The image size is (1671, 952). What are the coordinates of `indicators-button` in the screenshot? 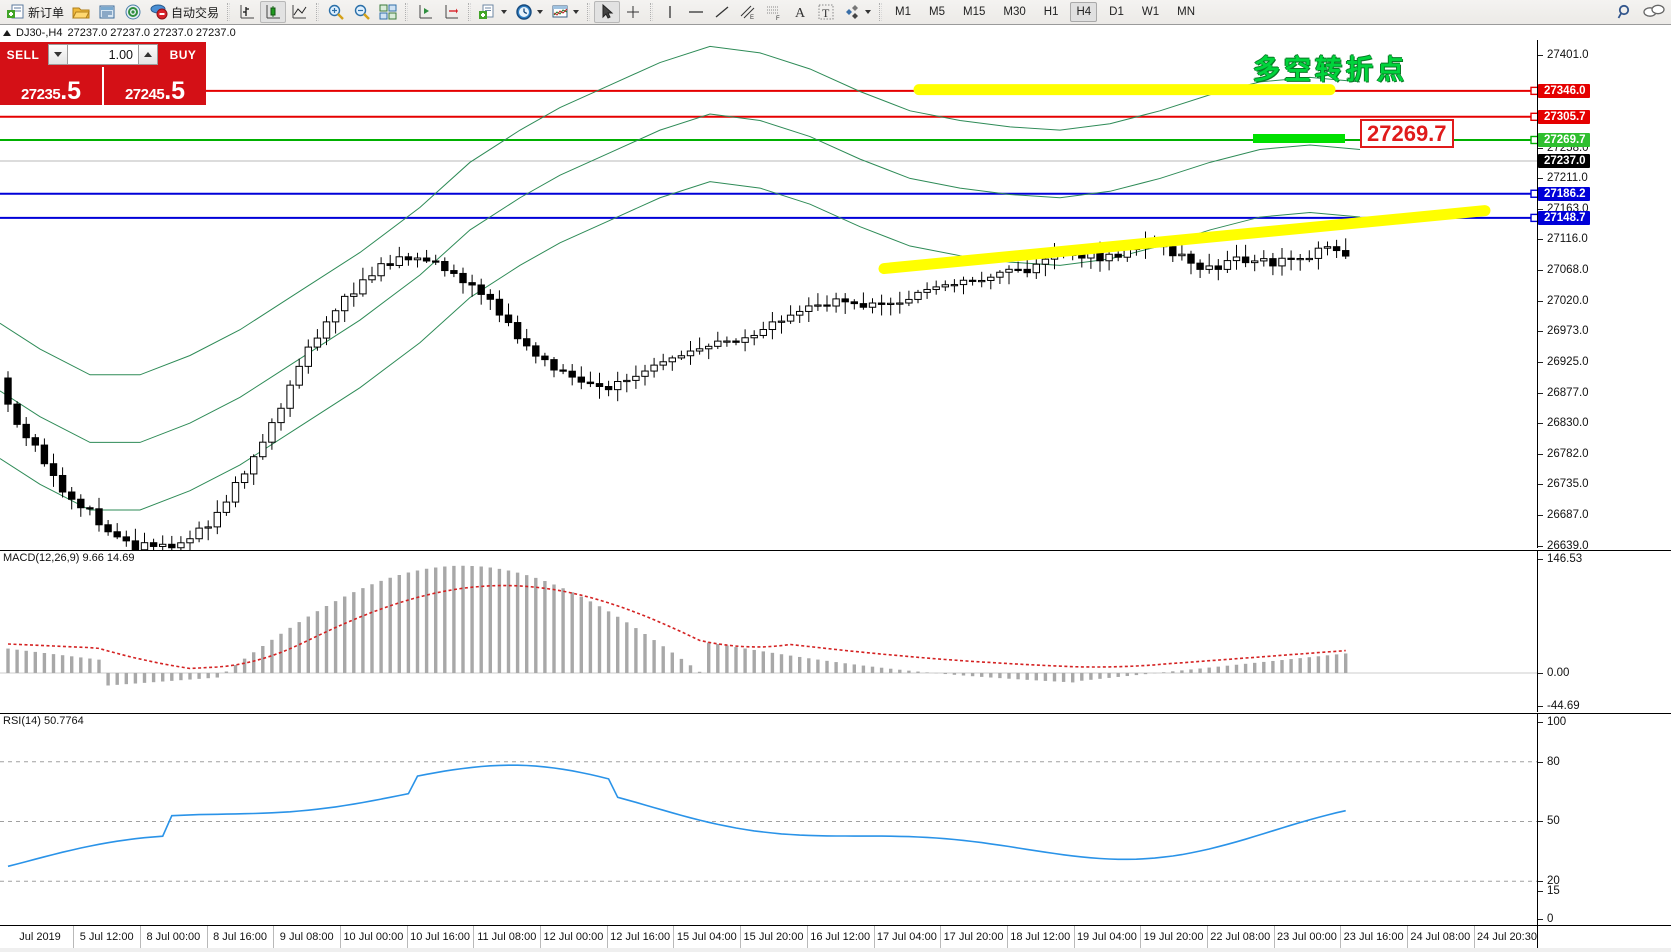 It's located at (565, 12).